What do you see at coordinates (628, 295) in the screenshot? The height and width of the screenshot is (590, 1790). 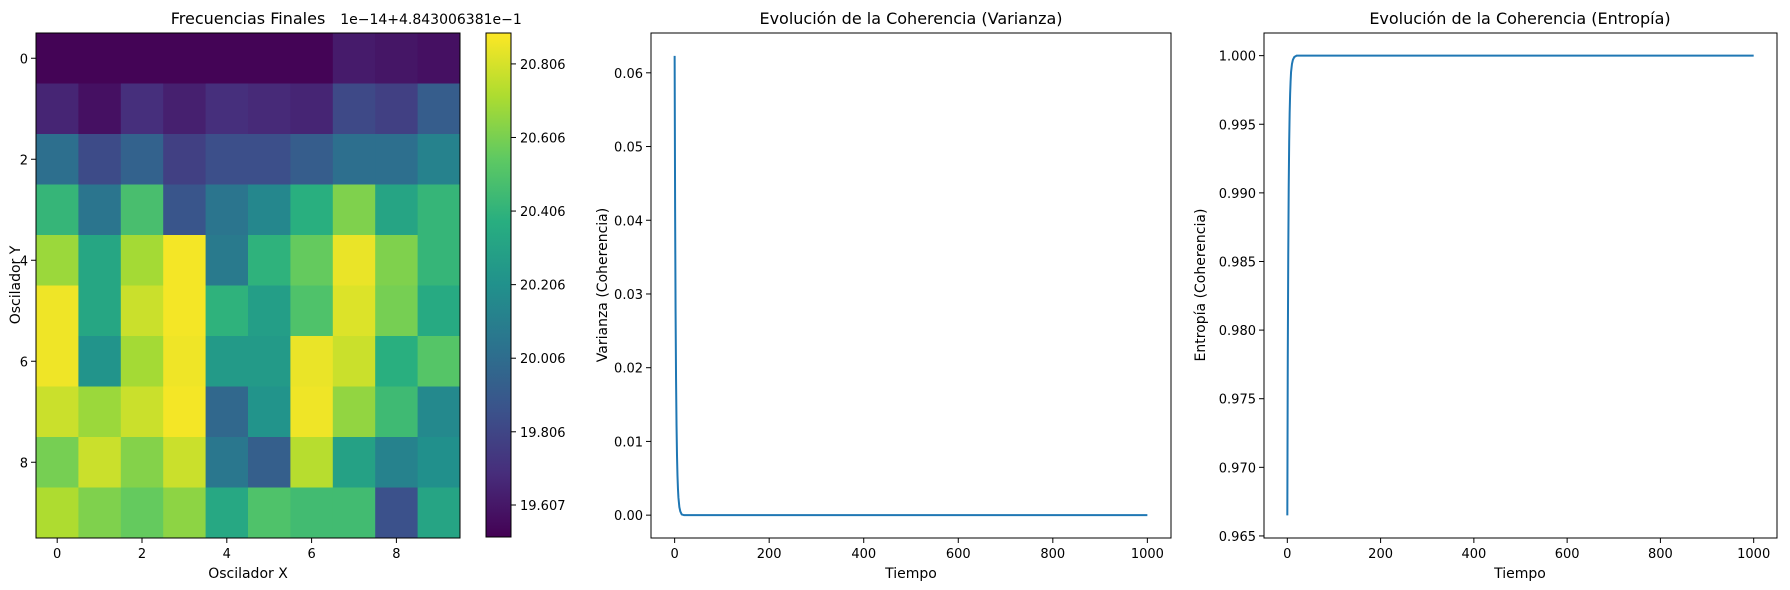 I see `var-y-tick-label: 0.03` at bounding box center [628, 295].